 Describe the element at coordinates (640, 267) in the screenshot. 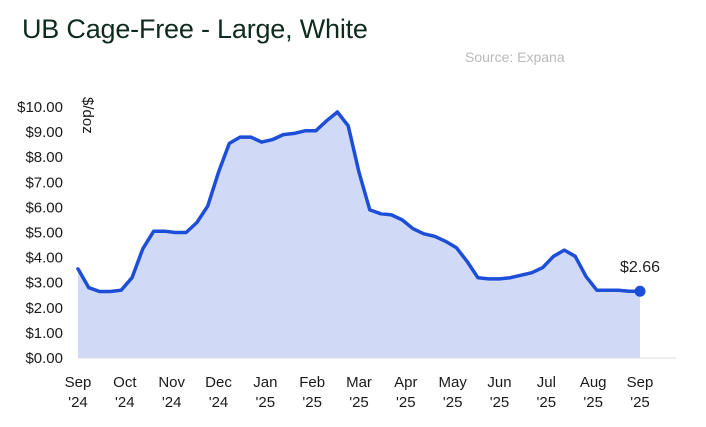

I see `last-value-label: $2.66` at that location.